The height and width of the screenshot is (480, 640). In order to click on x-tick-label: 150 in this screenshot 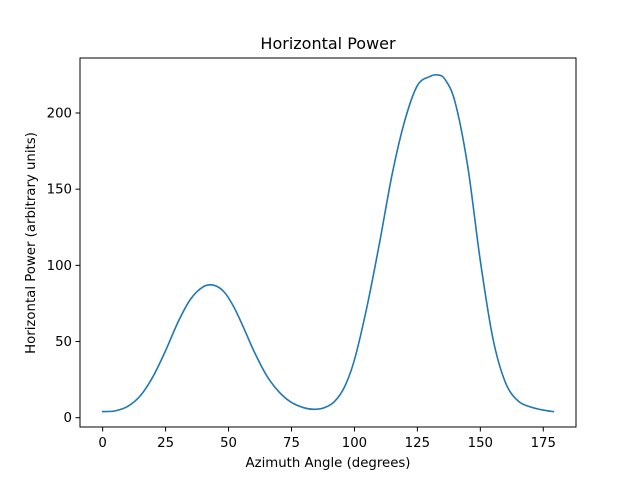, I will do `click(480, 443)`.